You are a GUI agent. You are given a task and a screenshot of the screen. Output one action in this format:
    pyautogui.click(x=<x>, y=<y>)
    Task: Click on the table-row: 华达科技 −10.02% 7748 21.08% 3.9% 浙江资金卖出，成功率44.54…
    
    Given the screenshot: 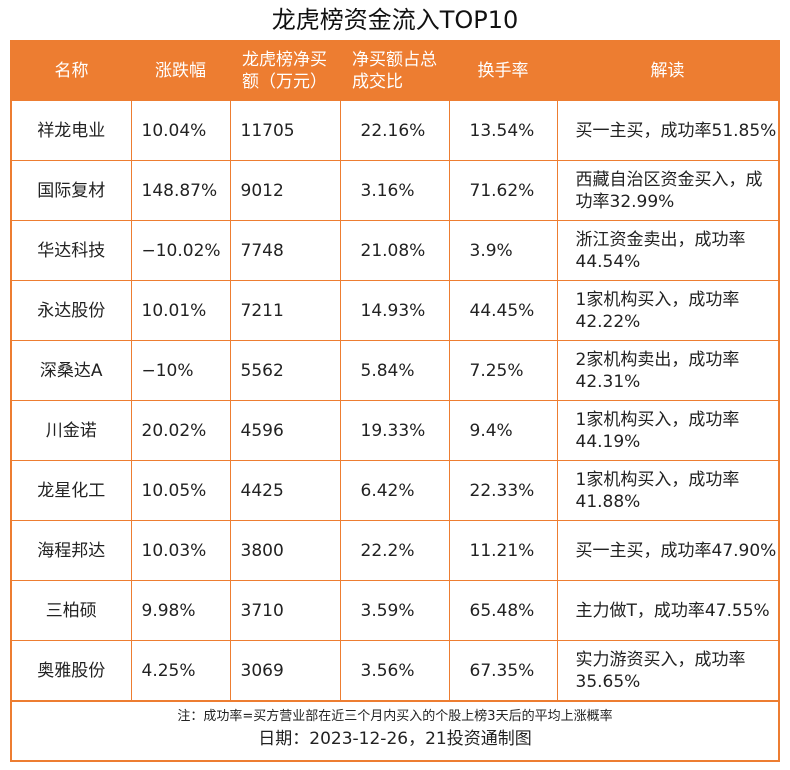 What is the action you would take?
    pyautogui.click(x=395, y=250)
    